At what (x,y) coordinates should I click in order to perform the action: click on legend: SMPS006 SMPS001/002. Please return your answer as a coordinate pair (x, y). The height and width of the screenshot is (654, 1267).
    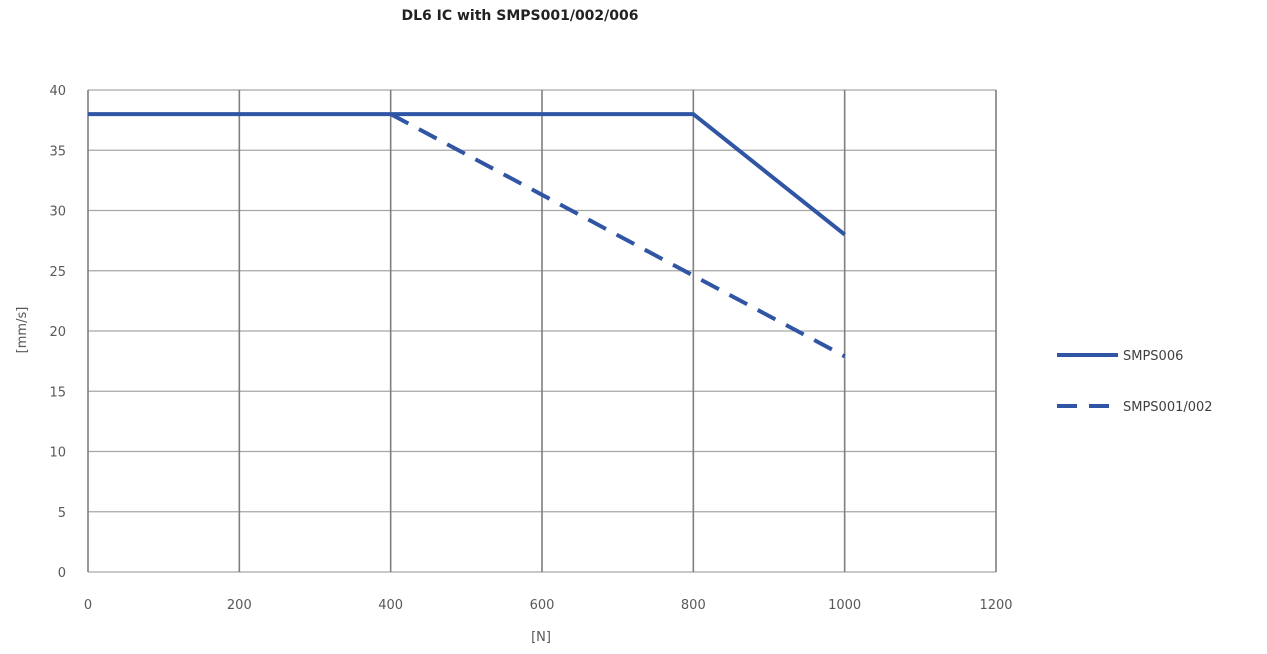
    Looking at the image, I should click on (1135, 382).